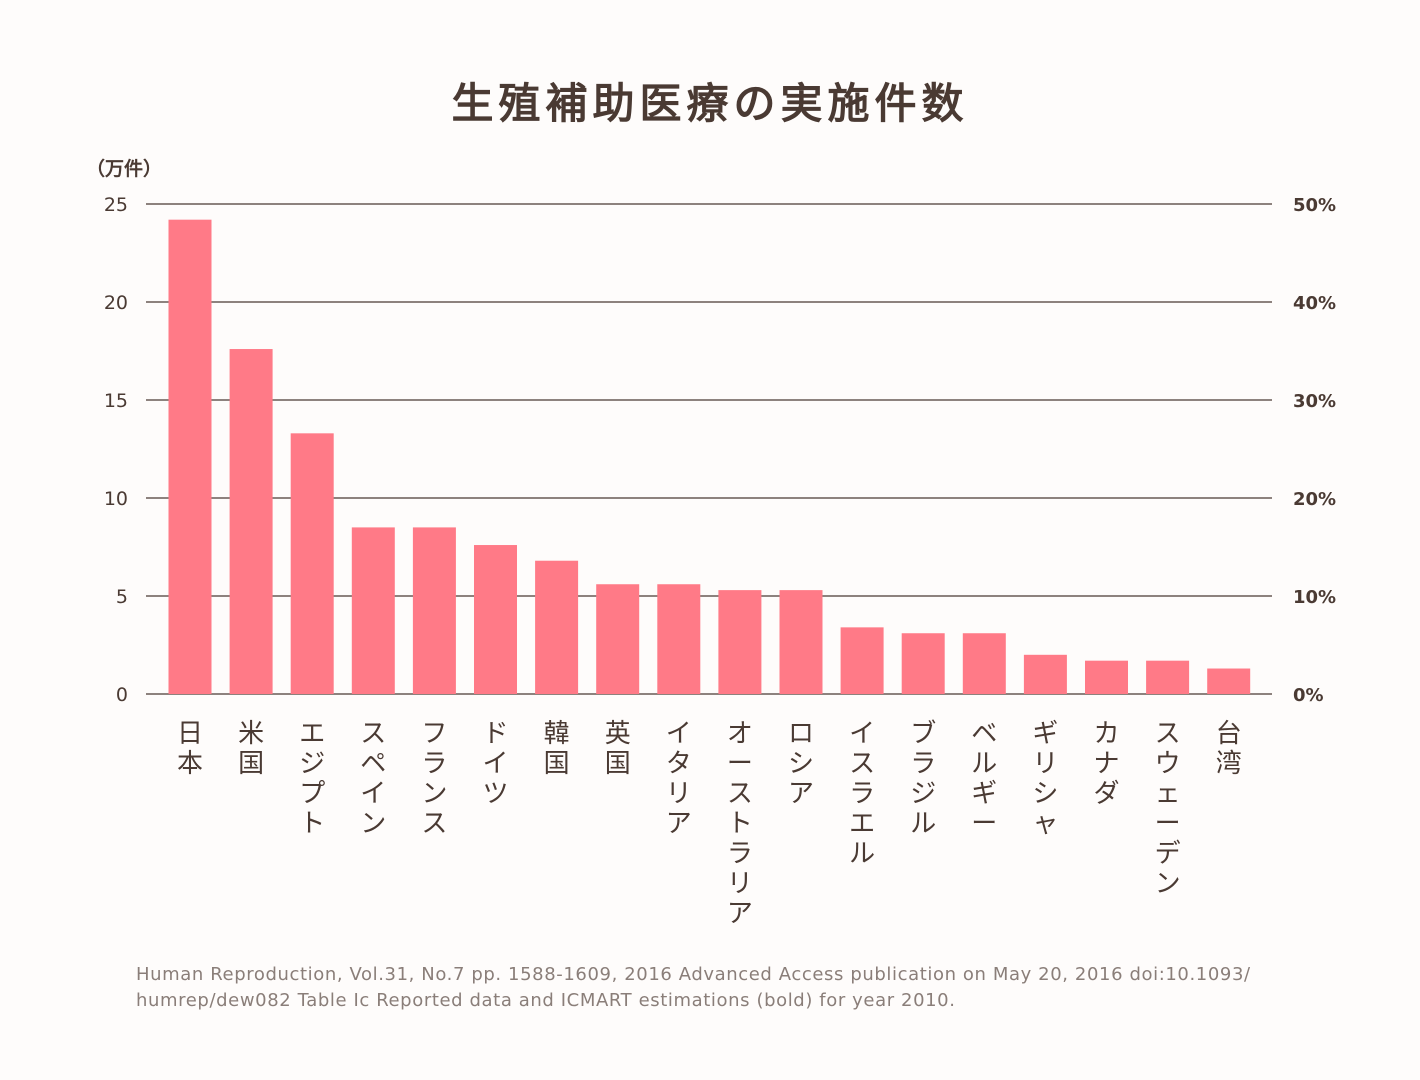  What do you see at coordinates (1314, 303) in the screenshot?
I see `y2-tick-label: 40%` at bounding box center [1314, 303].